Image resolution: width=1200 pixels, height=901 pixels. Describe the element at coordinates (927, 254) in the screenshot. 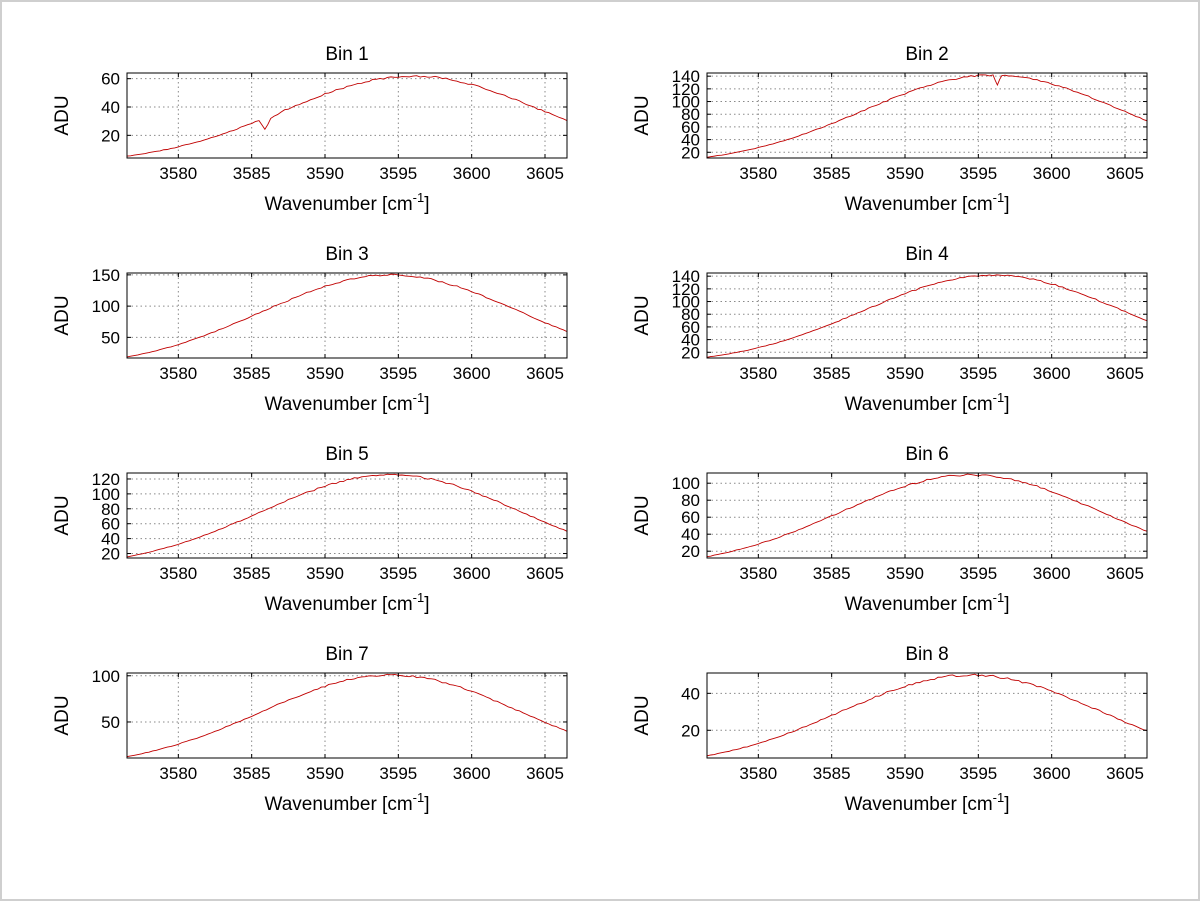

I see `subplot-title: Bin 4` at that location.